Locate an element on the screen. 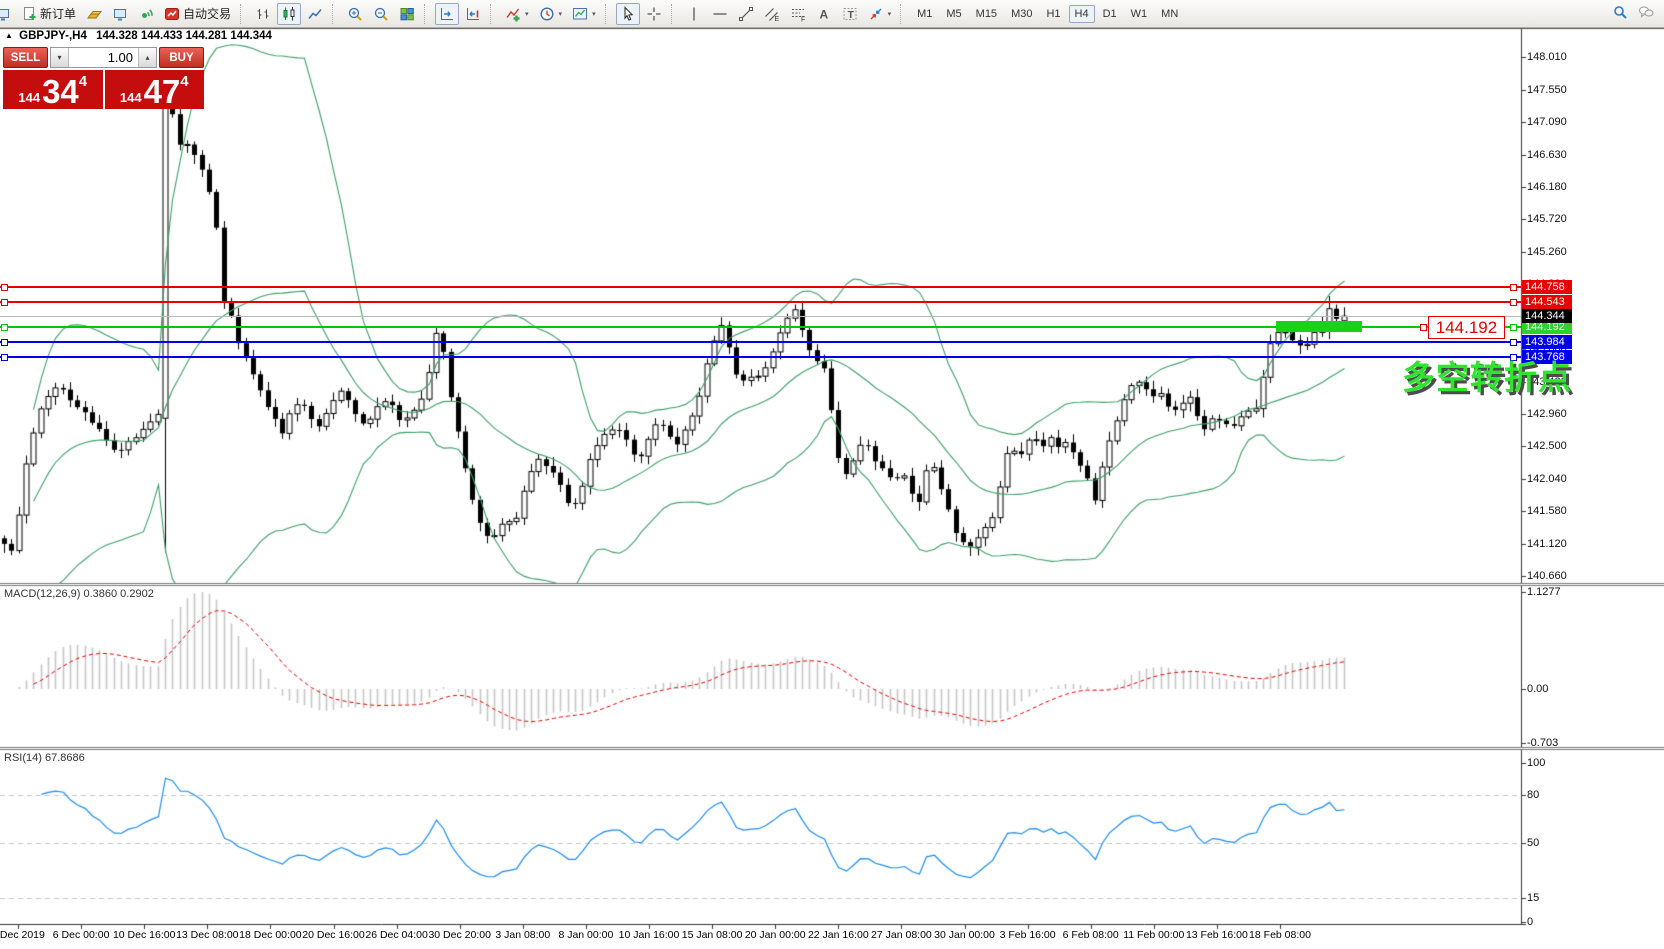  macd-axis-tick-1.1277: 1.1277 is located at coordinates (1544, 592).